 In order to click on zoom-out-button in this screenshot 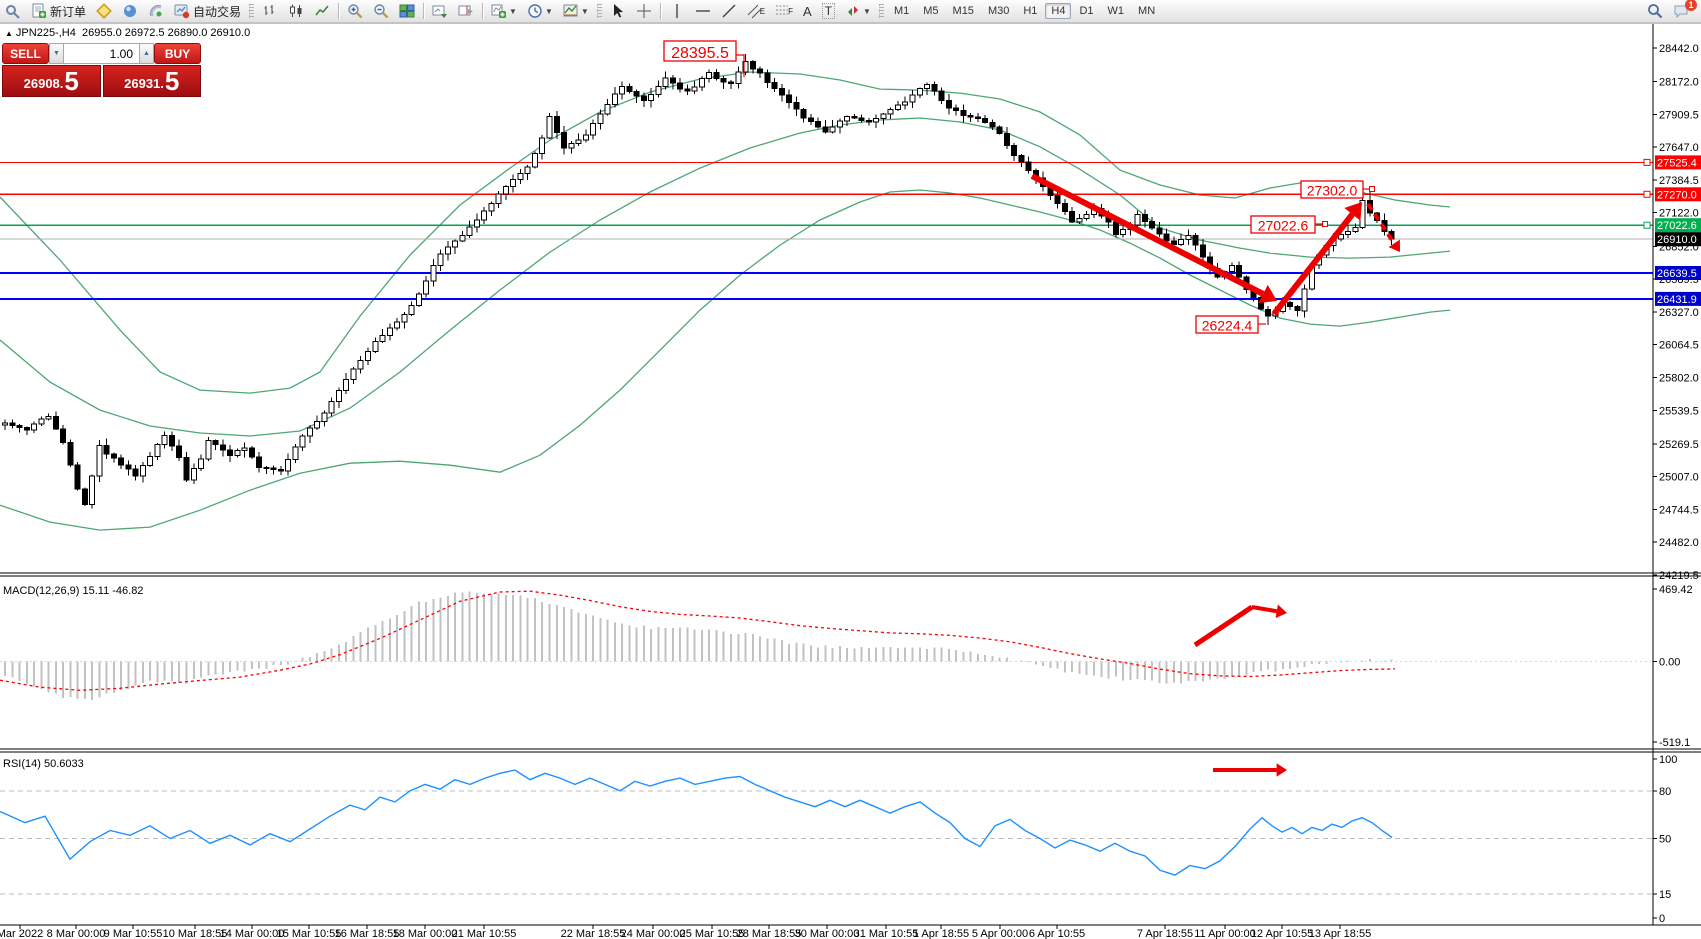, I will do `click(381, 11)`.